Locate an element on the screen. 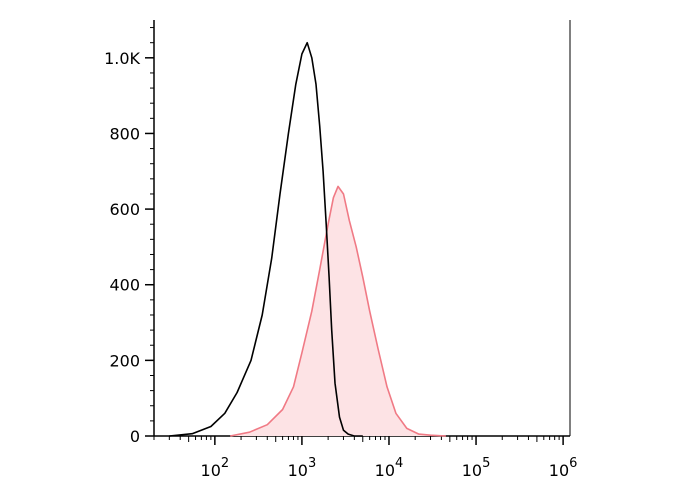 This screenshot has width=688, height=490. y-tick-label: 0 is located at coordinates (135, 436).